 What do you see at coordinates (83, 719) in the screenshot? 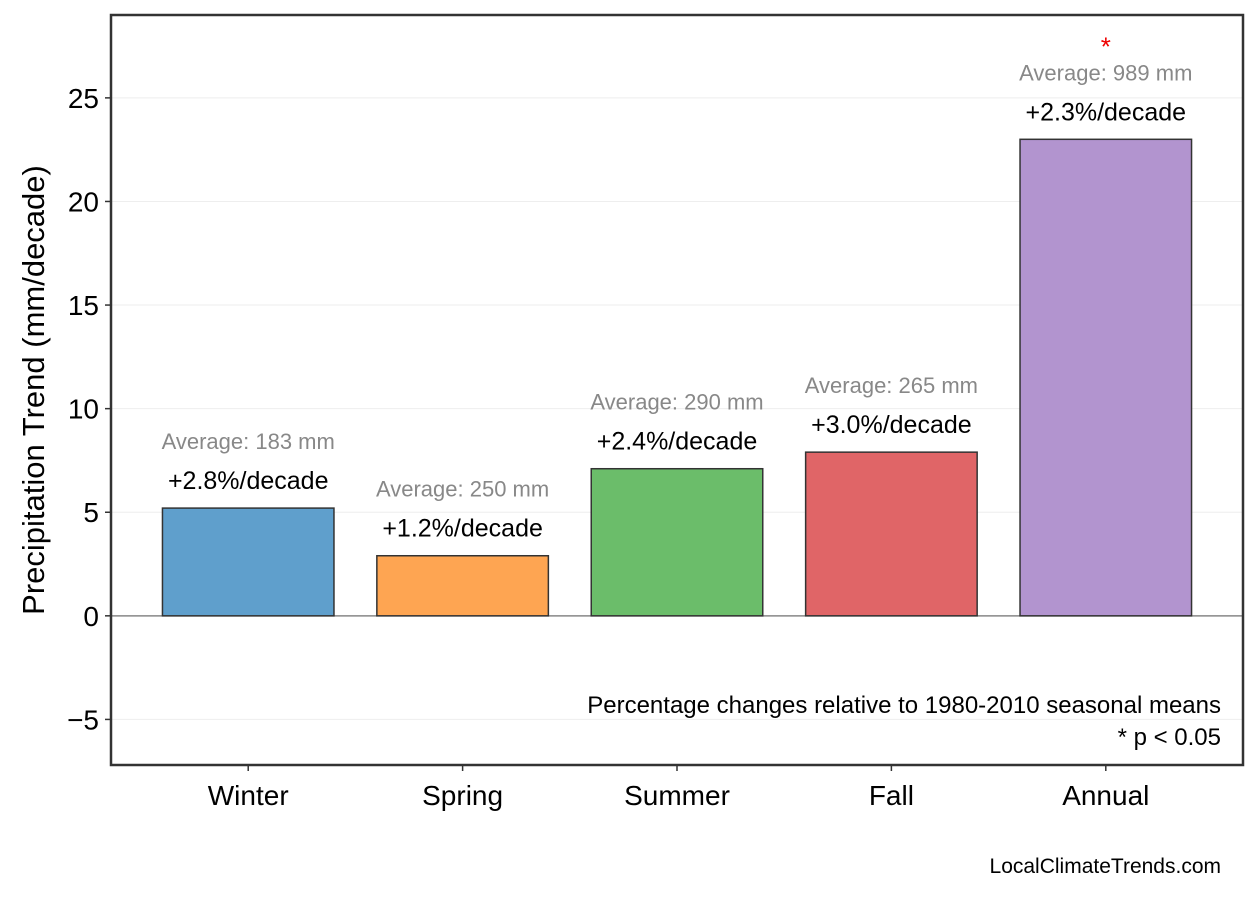
I see `y-tick-label: −5` at bounding box center [83, 719].